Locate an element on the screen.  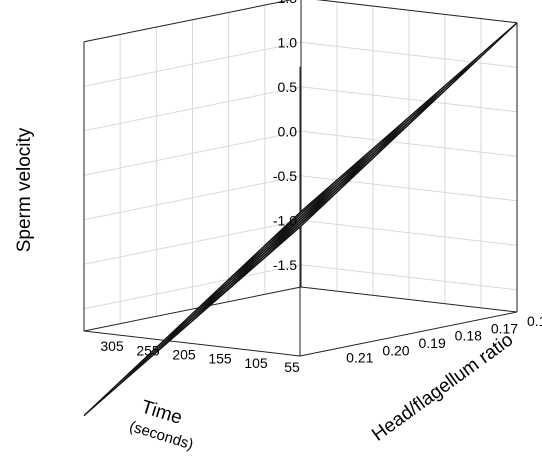
y-tick-label: 0.17 is located at coordinates (504, 328).